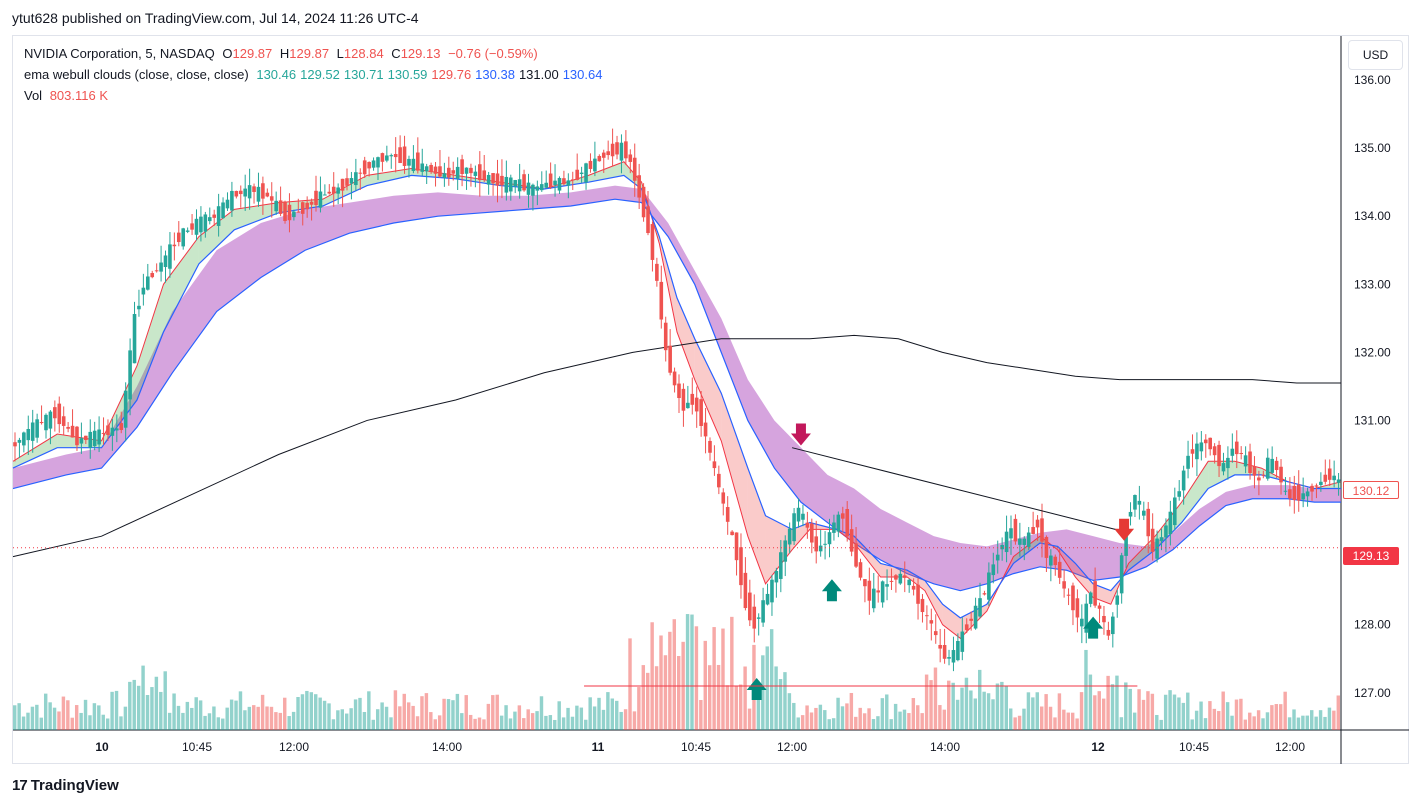 This screenshot has width=1420, height=808. What do you see at coordinates (65, 785) in the screenshot?
I see `tradingview-logo: 17 TradingView` at bounding box center [65, 785].